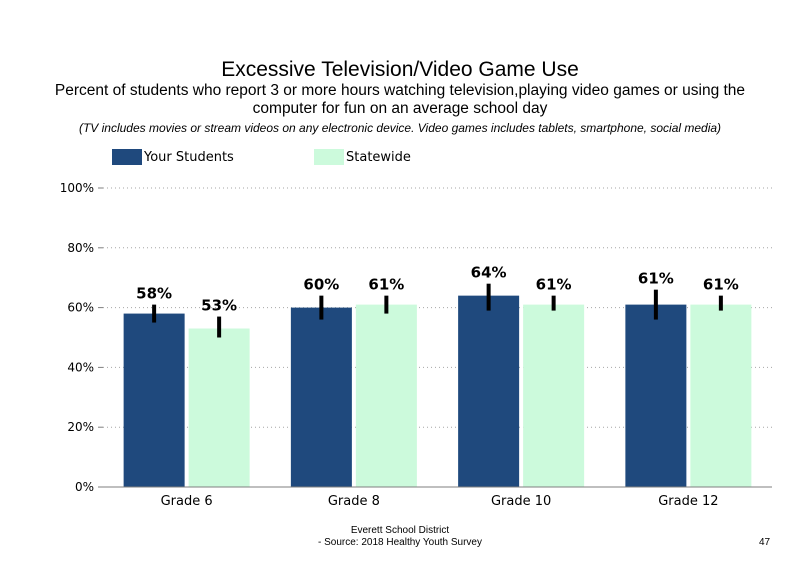  I want to click on chart-title: Excessive Television/Video Game Use, so click(400, 69).